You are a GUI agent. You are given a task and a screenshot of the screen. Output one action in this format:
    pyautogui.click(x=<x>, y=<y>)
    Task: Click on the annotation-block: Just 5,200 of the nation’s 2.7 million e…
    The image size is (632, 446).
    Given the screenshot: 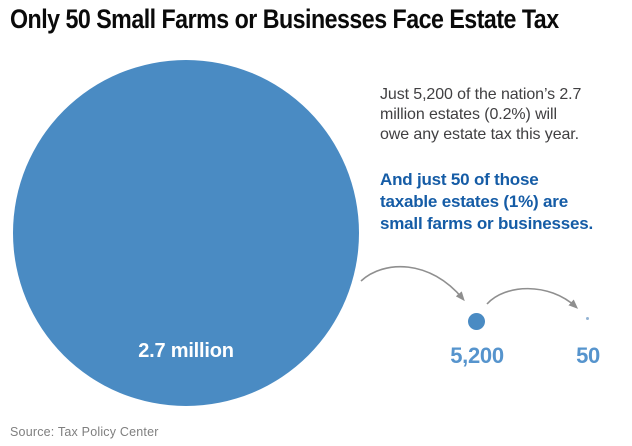 What is the action you would take?
    pyautogui.click(x=505, y=160)
    